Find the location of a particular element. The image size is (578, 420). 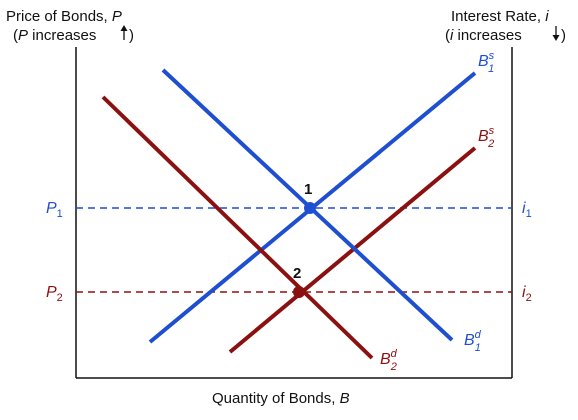

right-axis-title-note: (i increases is located at coordinates (483, 35).